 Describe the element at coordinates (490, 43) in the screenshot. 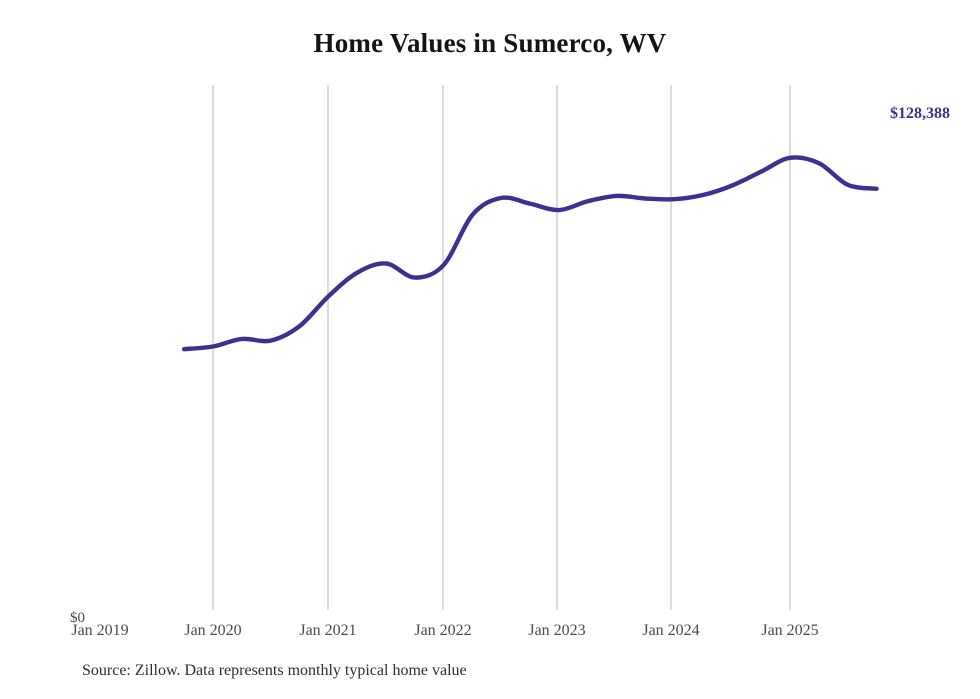

I see `chart-title: Home Values in Sumerco, WV` at that location.